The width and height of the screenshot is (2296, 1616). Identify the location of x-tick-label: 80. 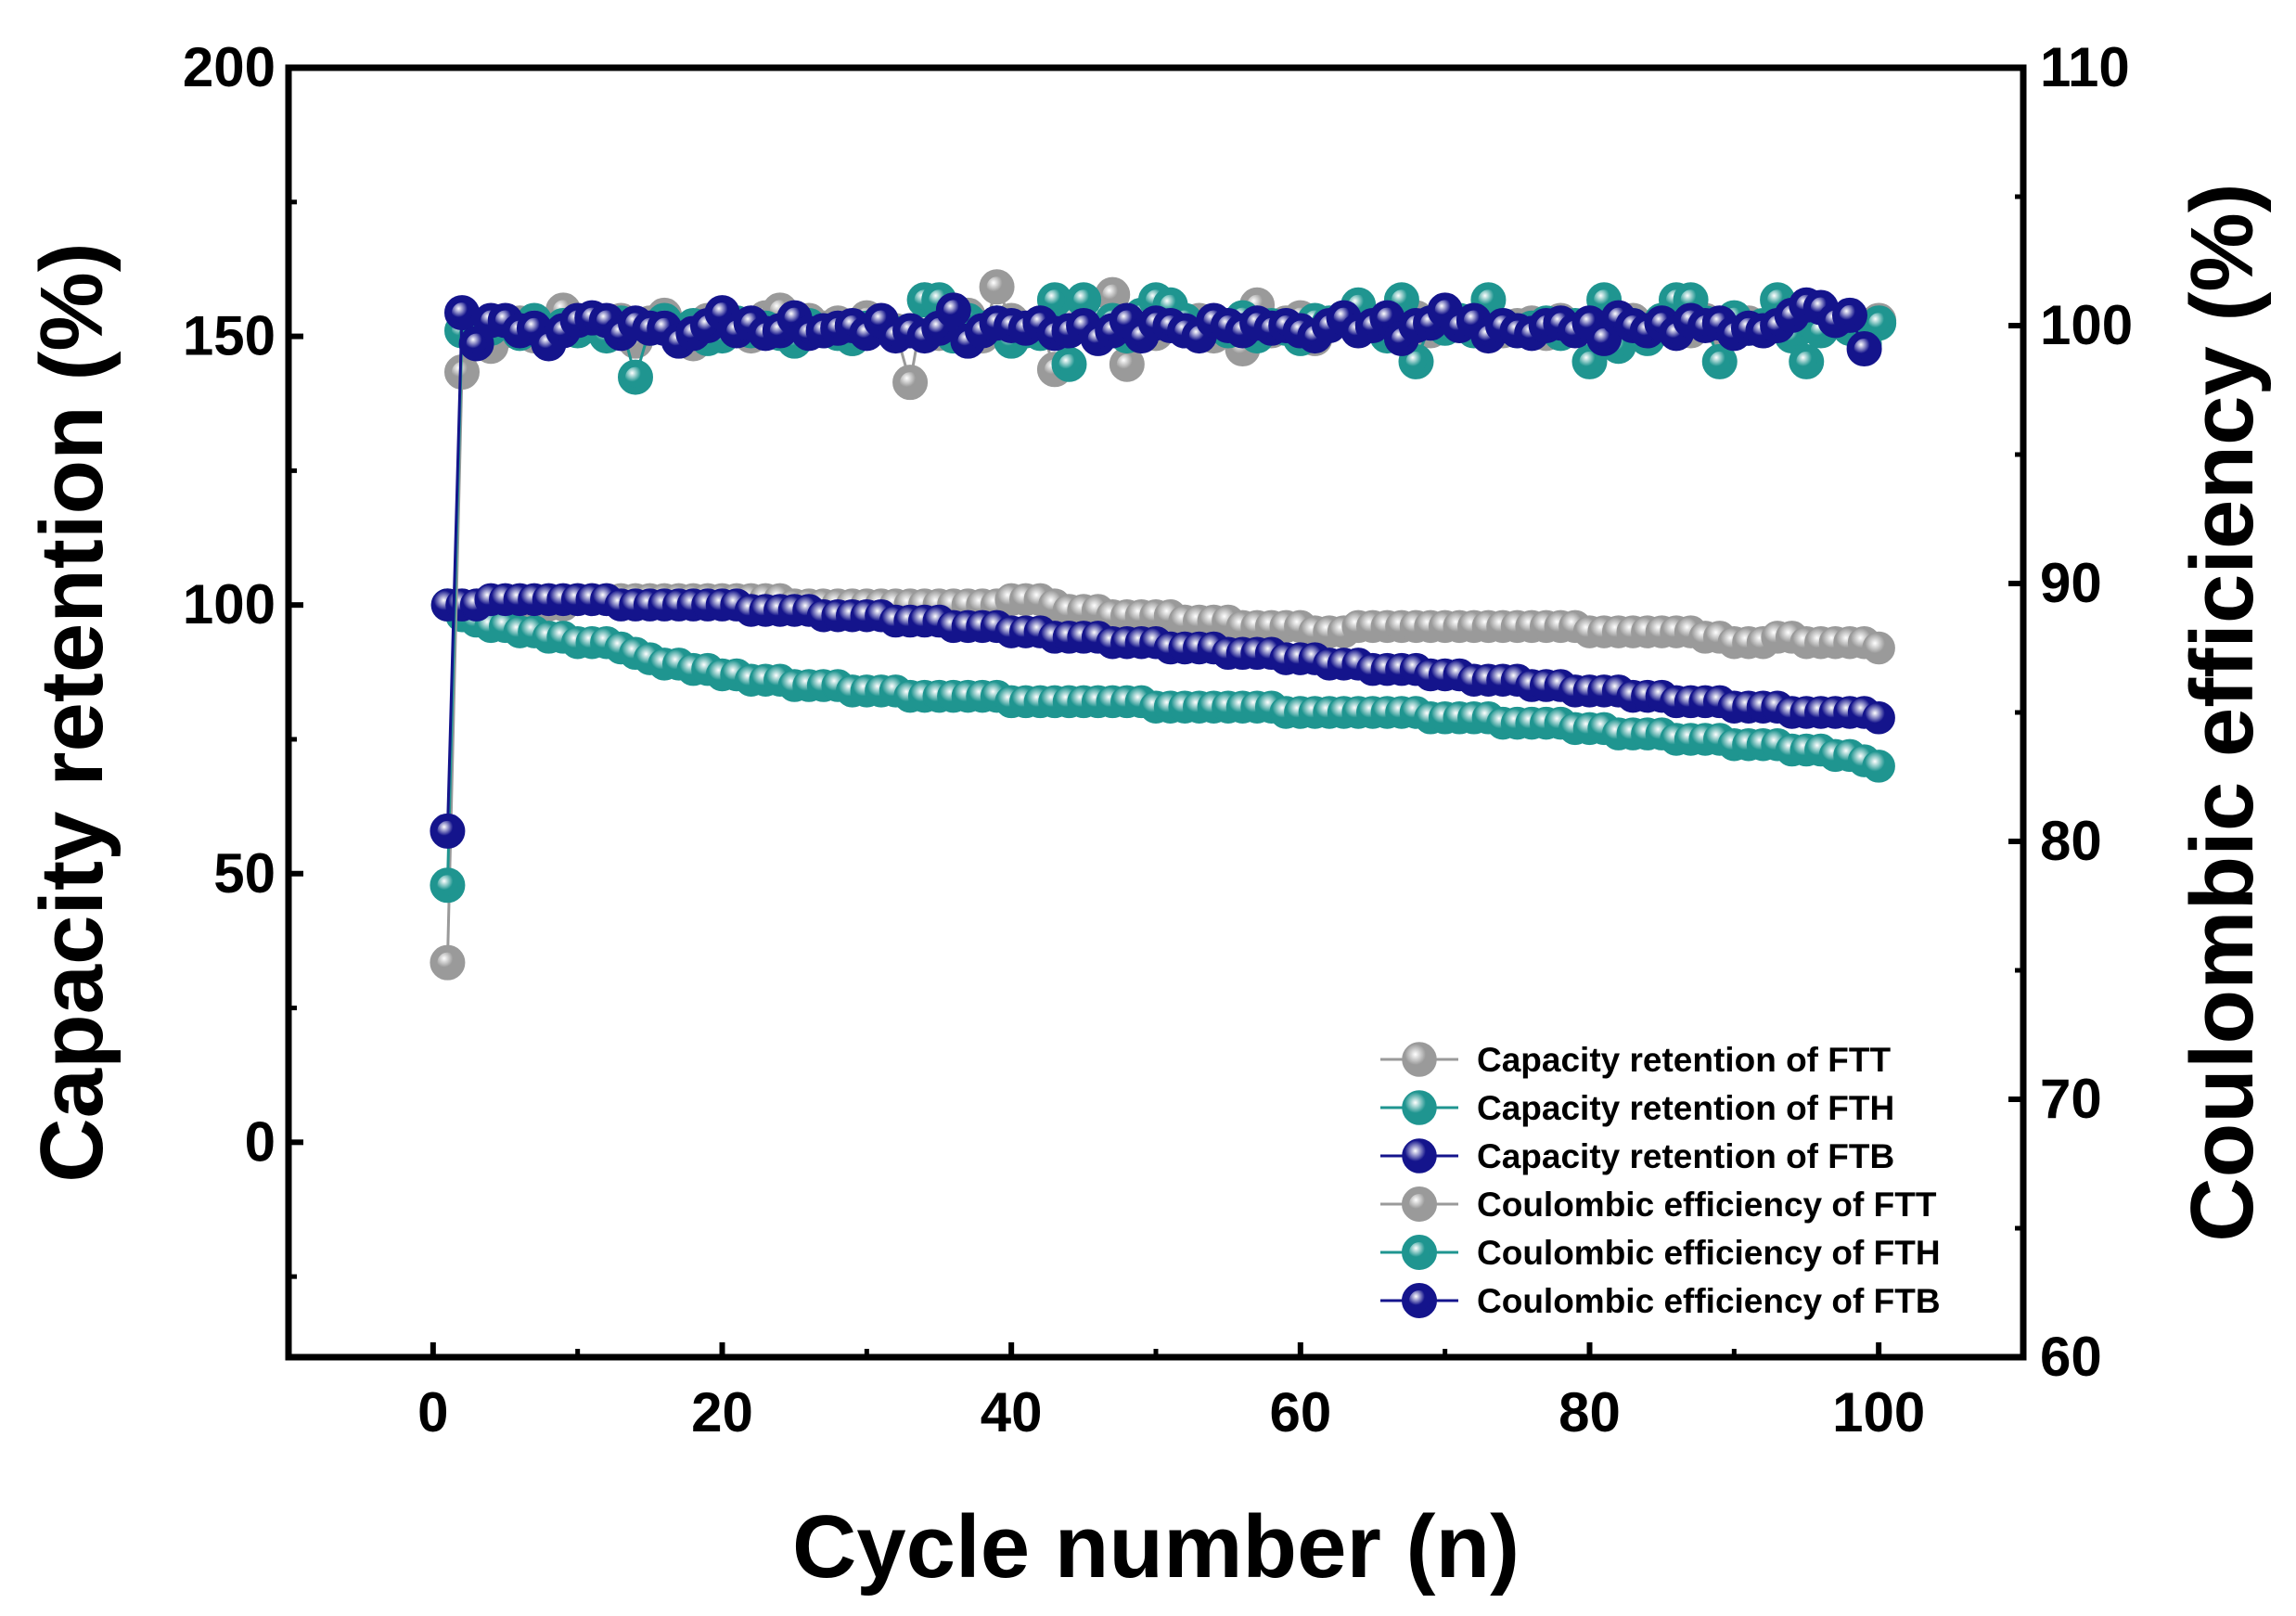
(1589, 1412).